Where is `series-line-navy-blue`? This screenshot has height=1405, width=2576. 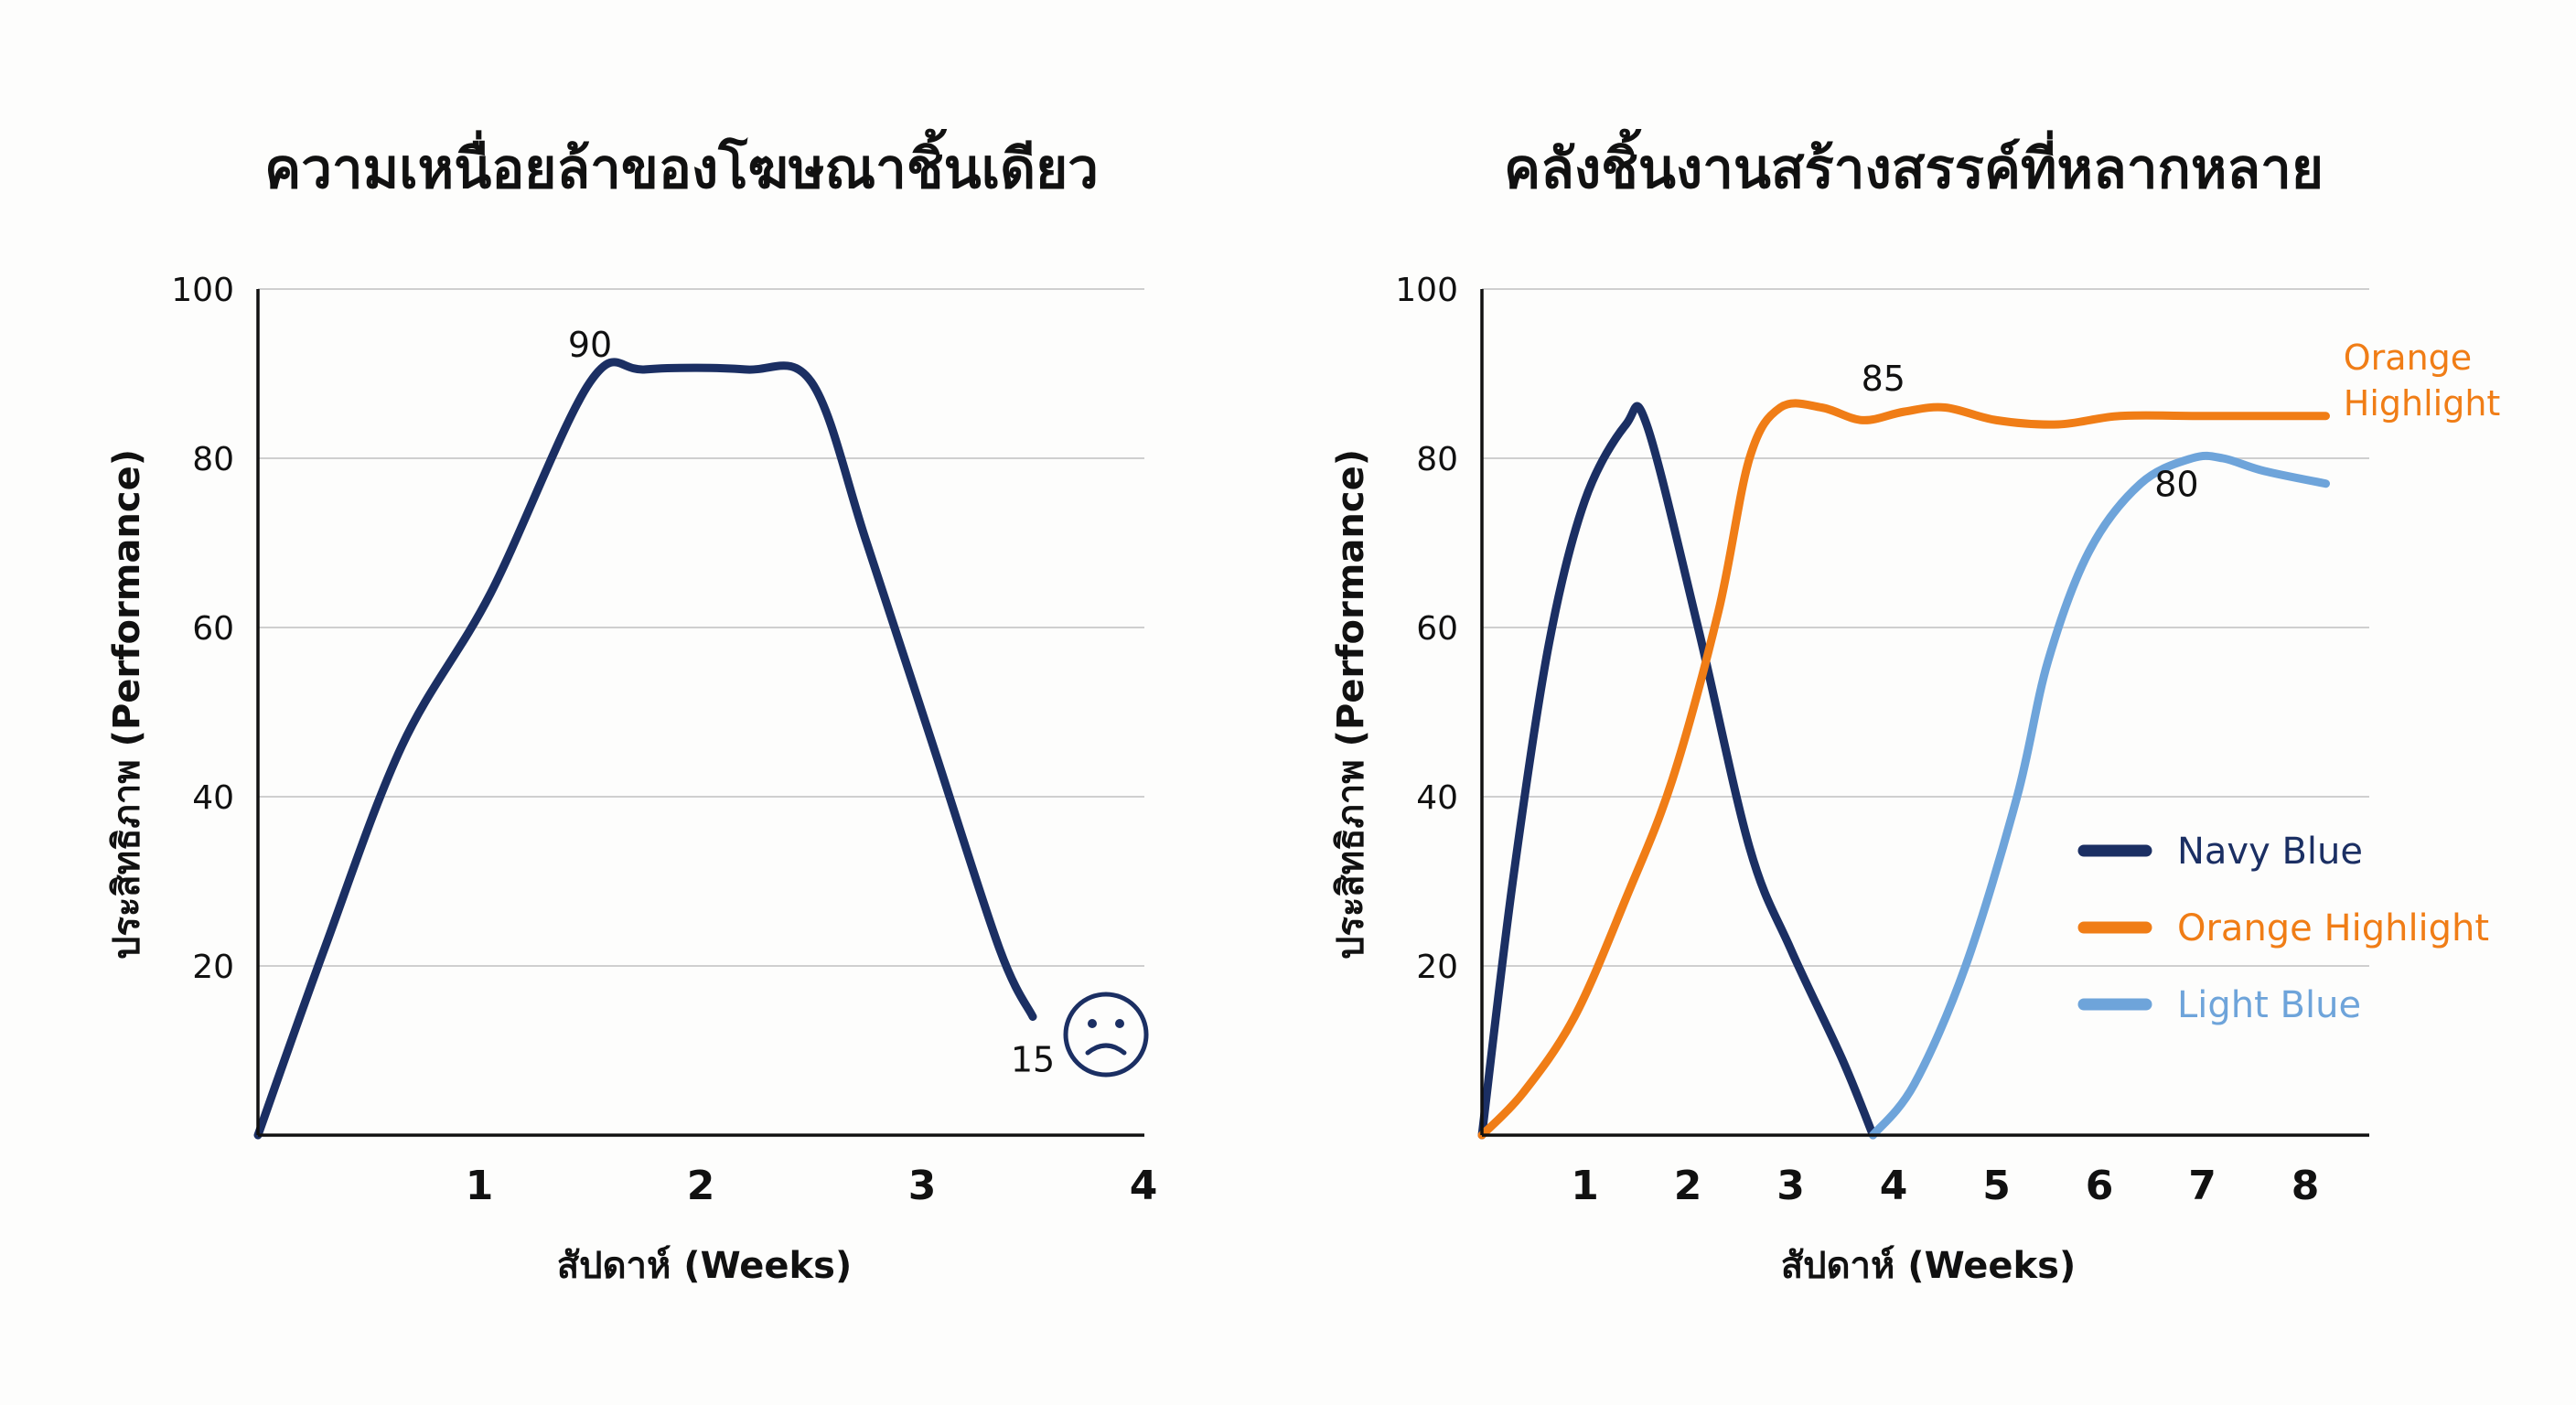 series-line-navy-blue is located at coordinates (1677, 771).